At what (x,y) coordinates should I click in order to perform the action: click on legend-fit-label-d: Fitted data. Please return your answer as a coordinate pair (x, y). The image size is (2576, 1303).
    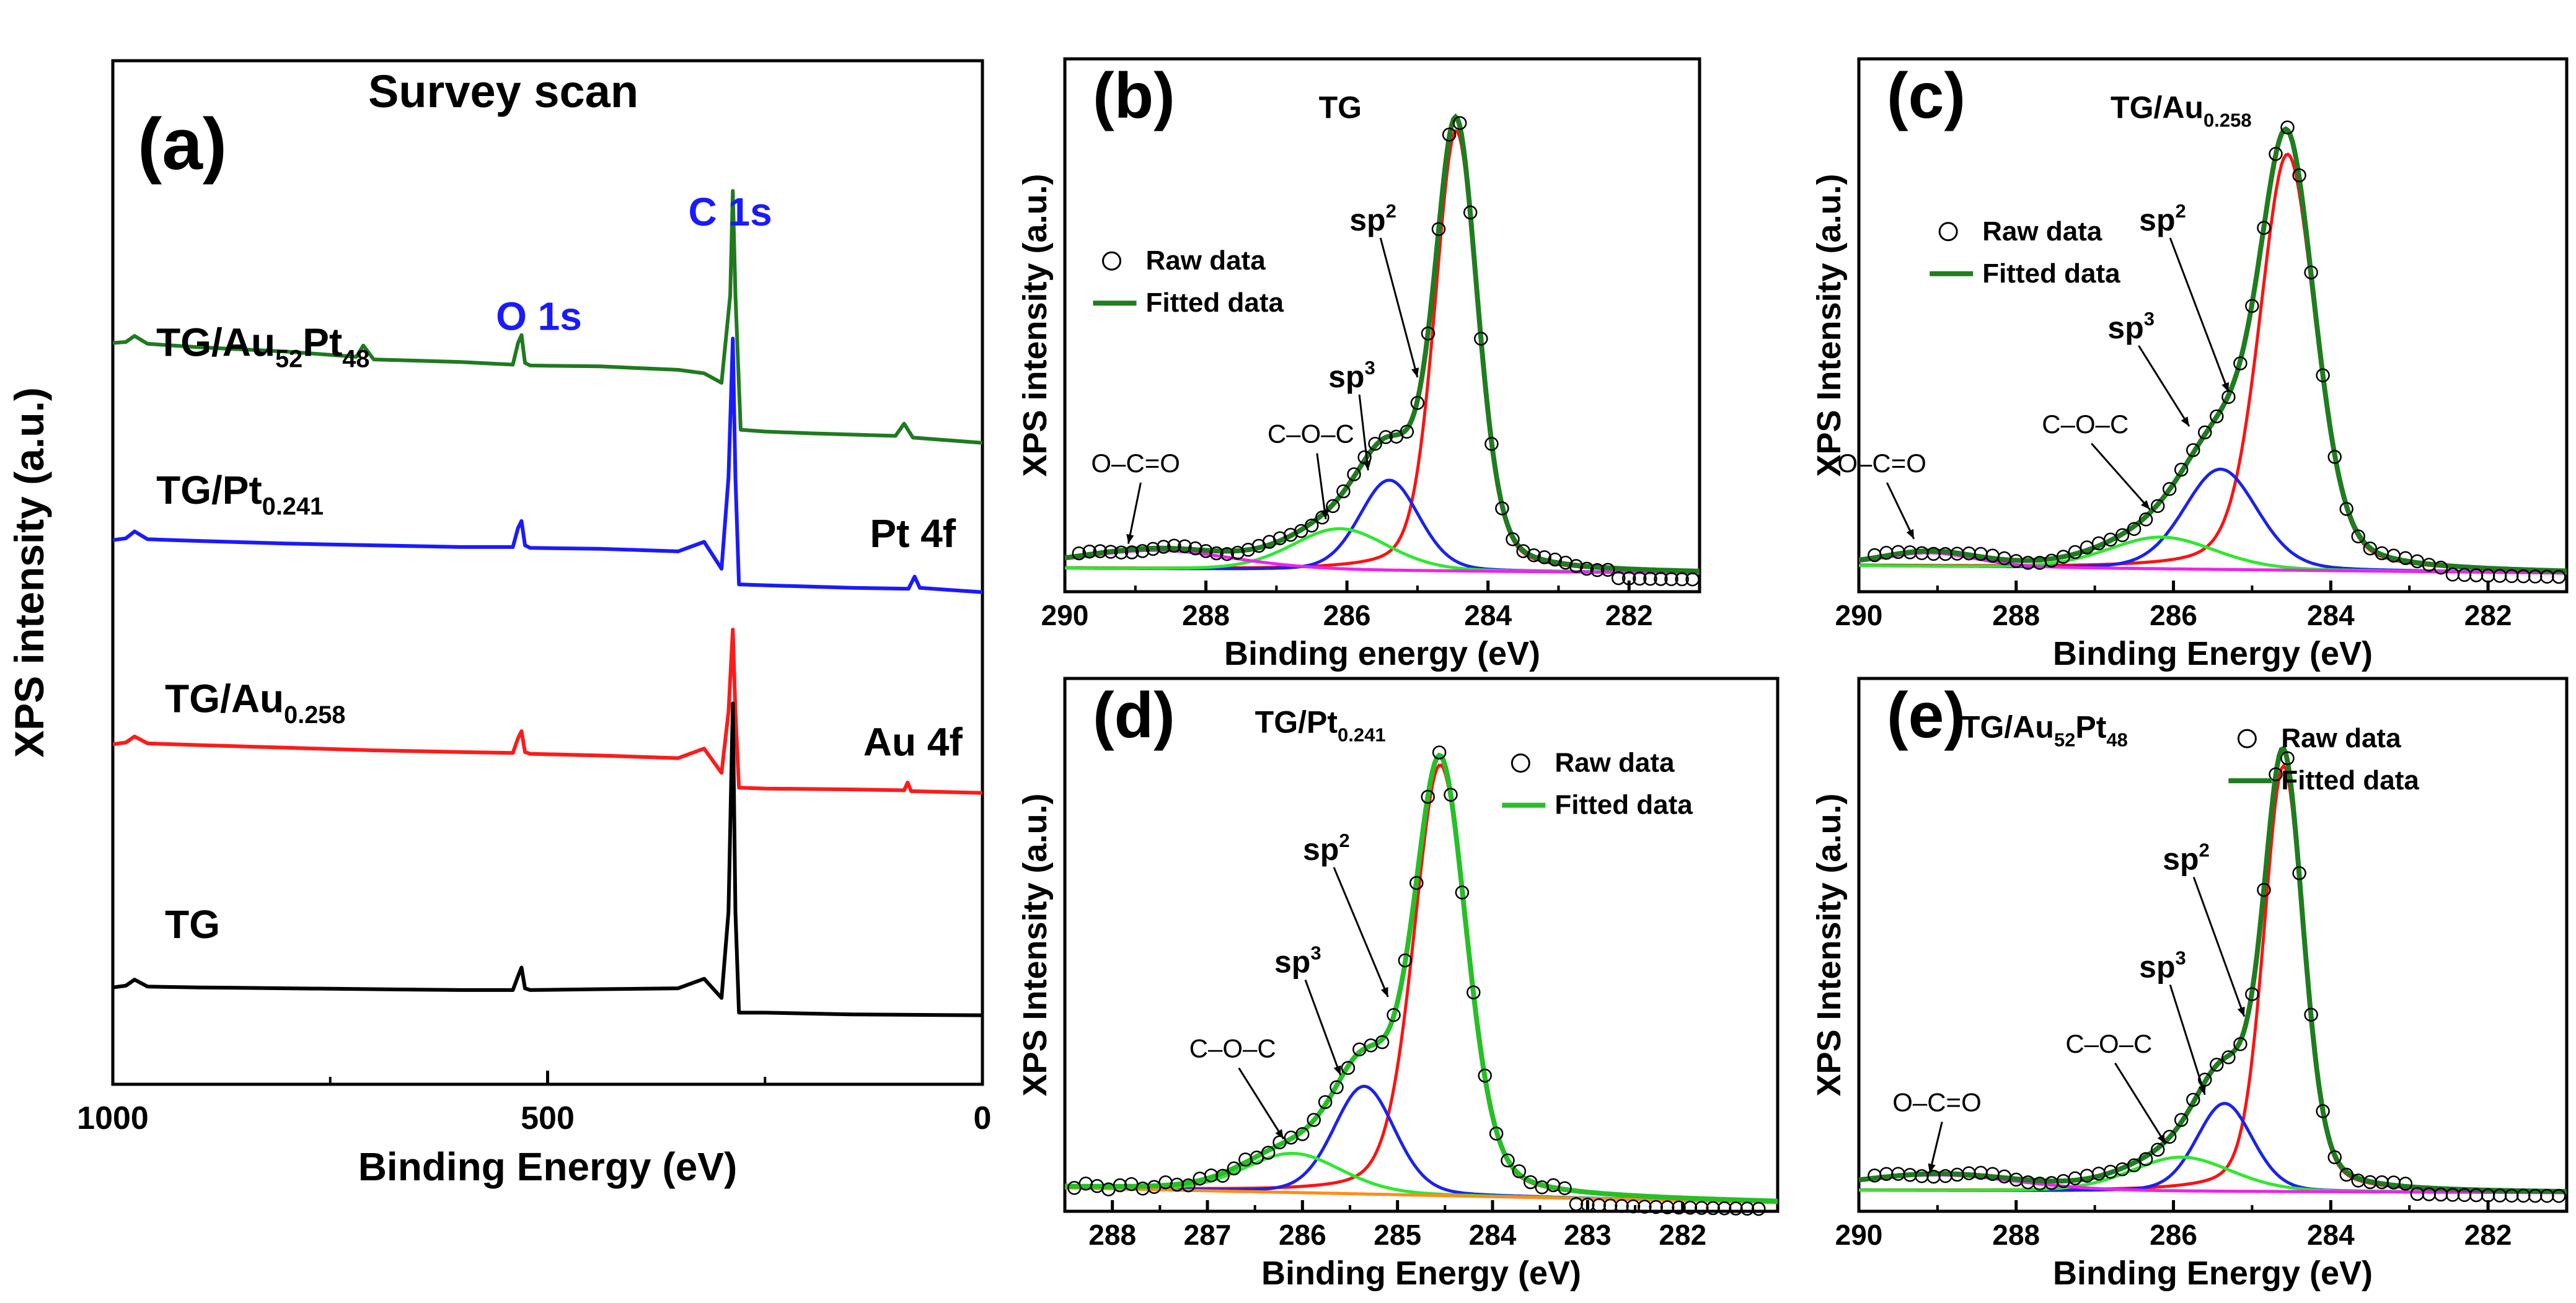
    Looking at the image, I should click on (1624, 805).